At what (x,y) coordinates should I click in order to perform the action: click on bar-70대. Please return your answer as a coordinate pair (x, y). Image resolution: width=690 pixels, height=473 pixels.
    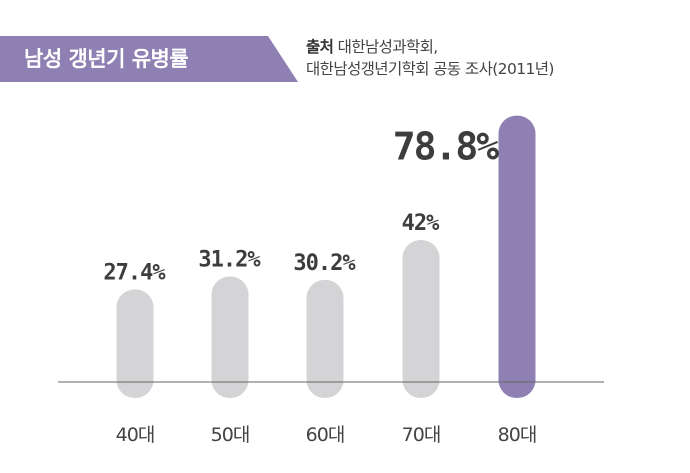
    Looking at the image, I should click on (421, 319).